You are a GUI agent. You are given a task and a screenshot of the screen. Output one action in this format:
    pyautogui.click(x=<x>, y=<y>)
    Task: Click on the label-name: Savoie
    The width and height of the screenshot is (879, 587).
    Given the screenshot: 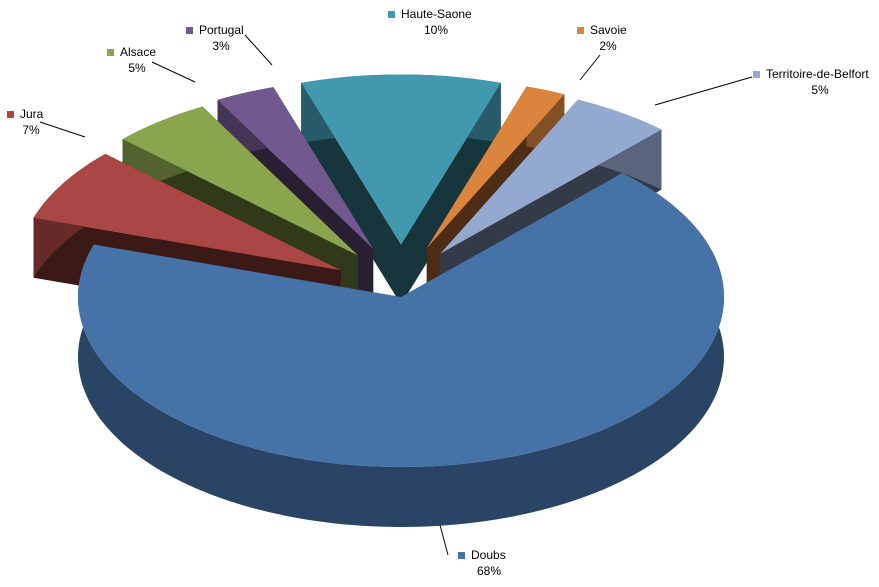 What is the action you would take?
    pyautogui.click(x=608, y=30)
    